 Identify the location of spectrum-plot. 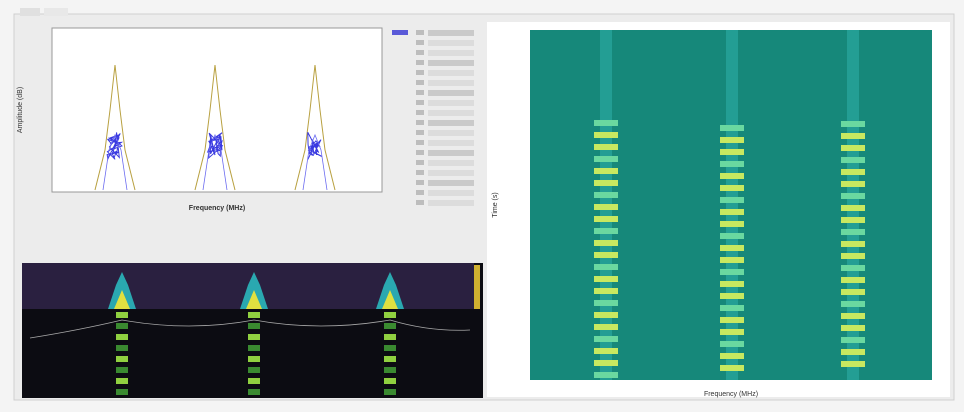
(217, 110).